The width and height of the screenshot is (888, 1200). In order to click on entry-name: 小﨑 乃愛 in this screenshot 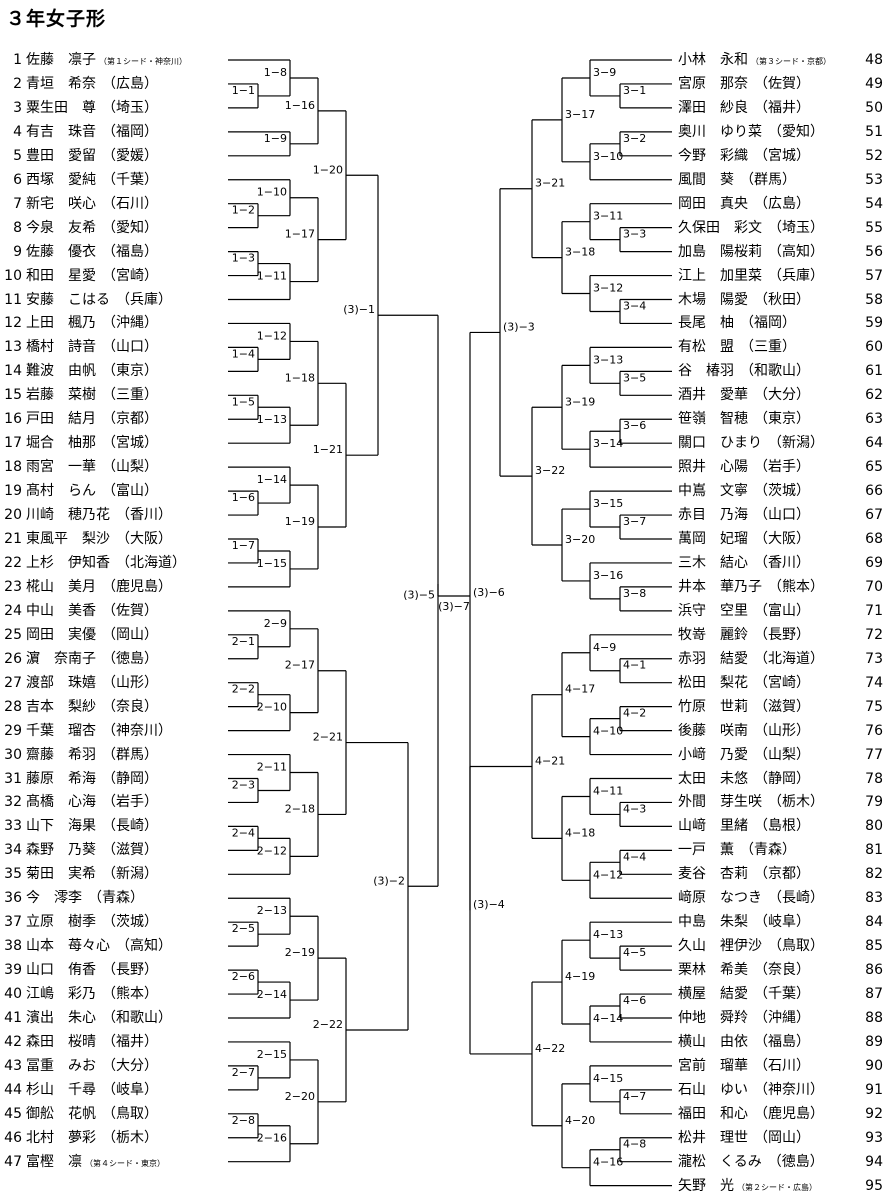, I will do `click(713, 754)`.